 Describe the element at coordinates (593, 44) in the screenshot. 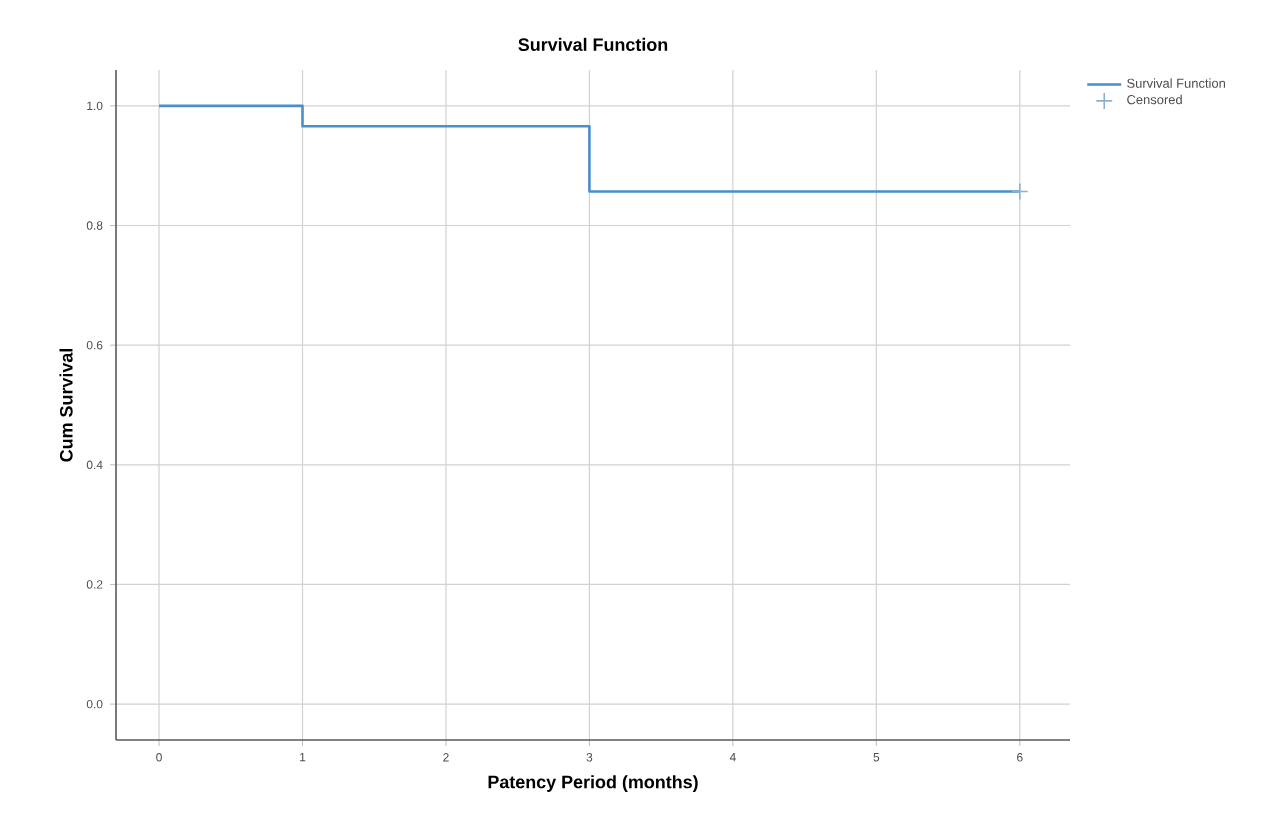

I see `chart-title: Survival Function` at that location.